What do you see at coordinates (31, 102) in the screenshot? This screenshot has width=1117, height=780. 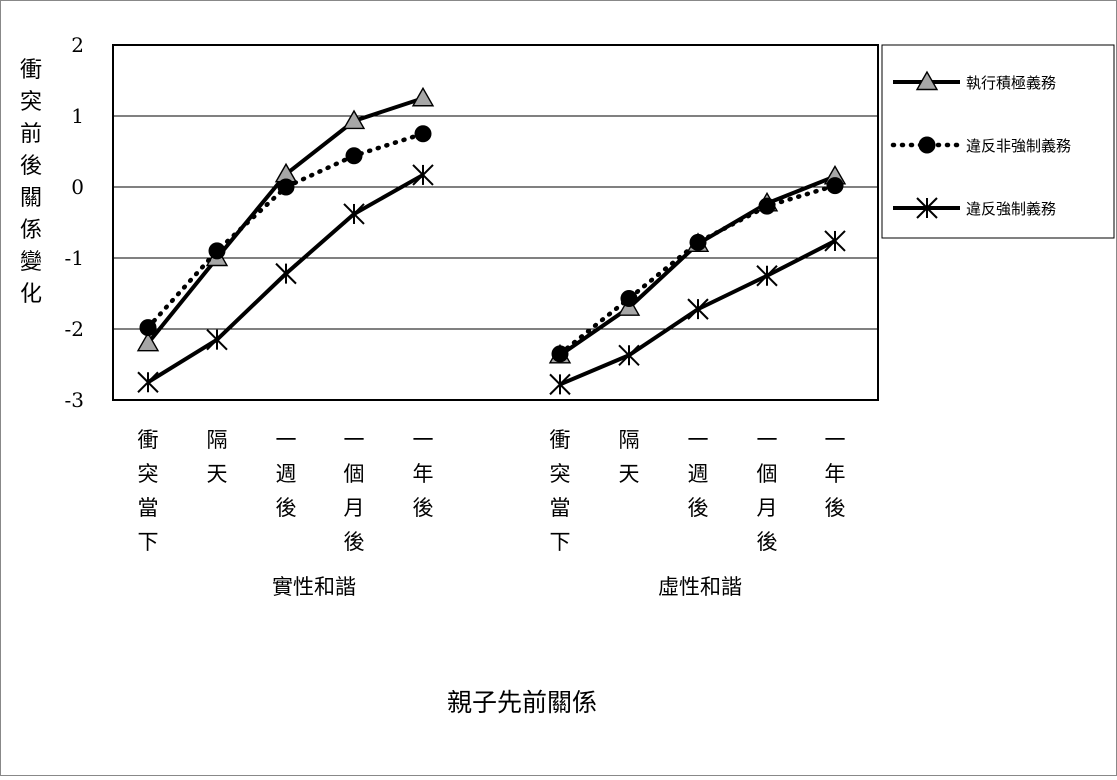 I see `y-axis-label-char: 突` at bounding box center [31, 102].